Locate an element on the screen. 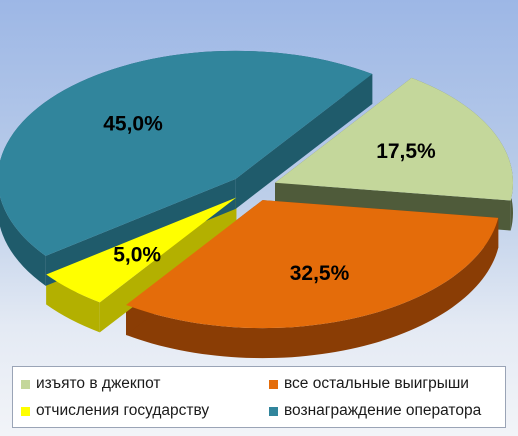  legend-swatch-operator is located at coordinates (273, 411).